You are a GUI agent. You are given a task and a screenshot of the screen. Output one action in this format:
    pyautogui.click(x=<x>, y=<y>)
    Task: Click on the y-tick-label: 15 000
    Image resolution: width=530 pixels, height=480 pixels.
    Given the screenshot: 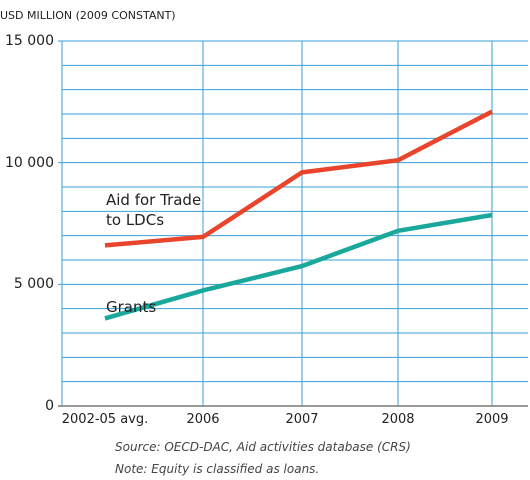 What is the action you would take?
    pyautogui.click(x=29, y=41)
    